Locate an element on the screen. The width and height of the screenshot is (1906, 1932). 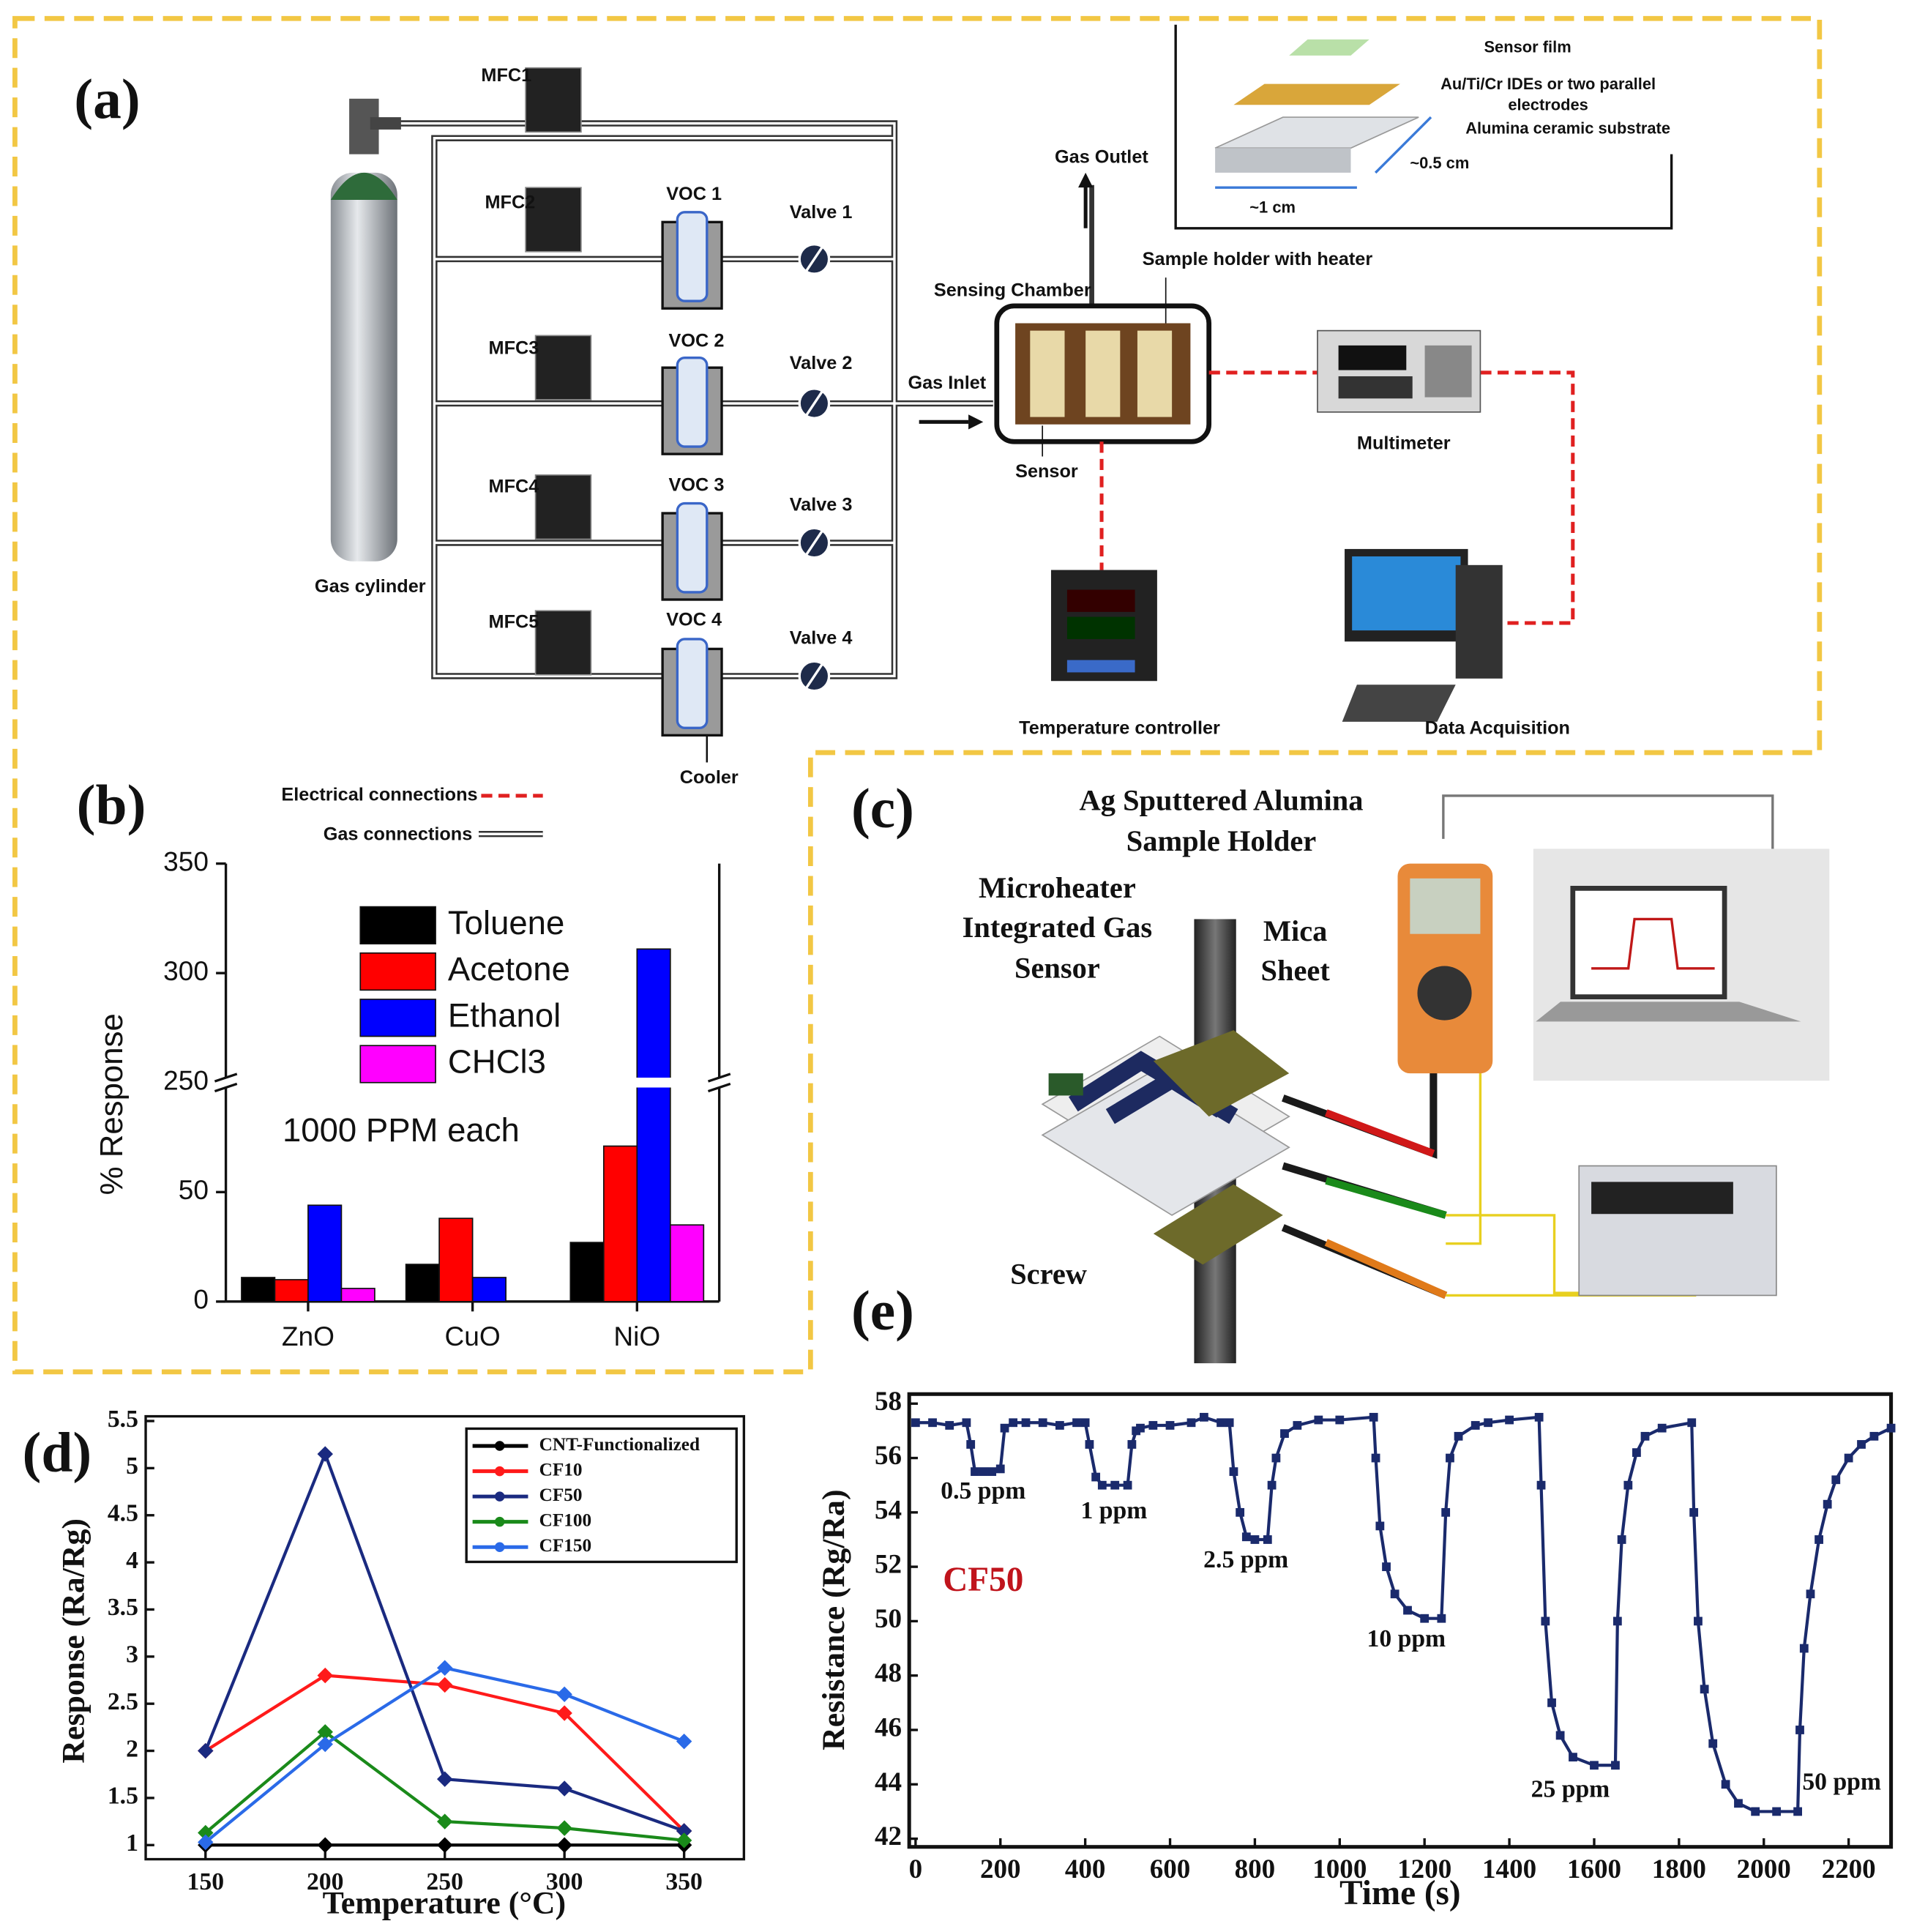
annotation: 10 ppm is located at coordinates (1407, 1639).